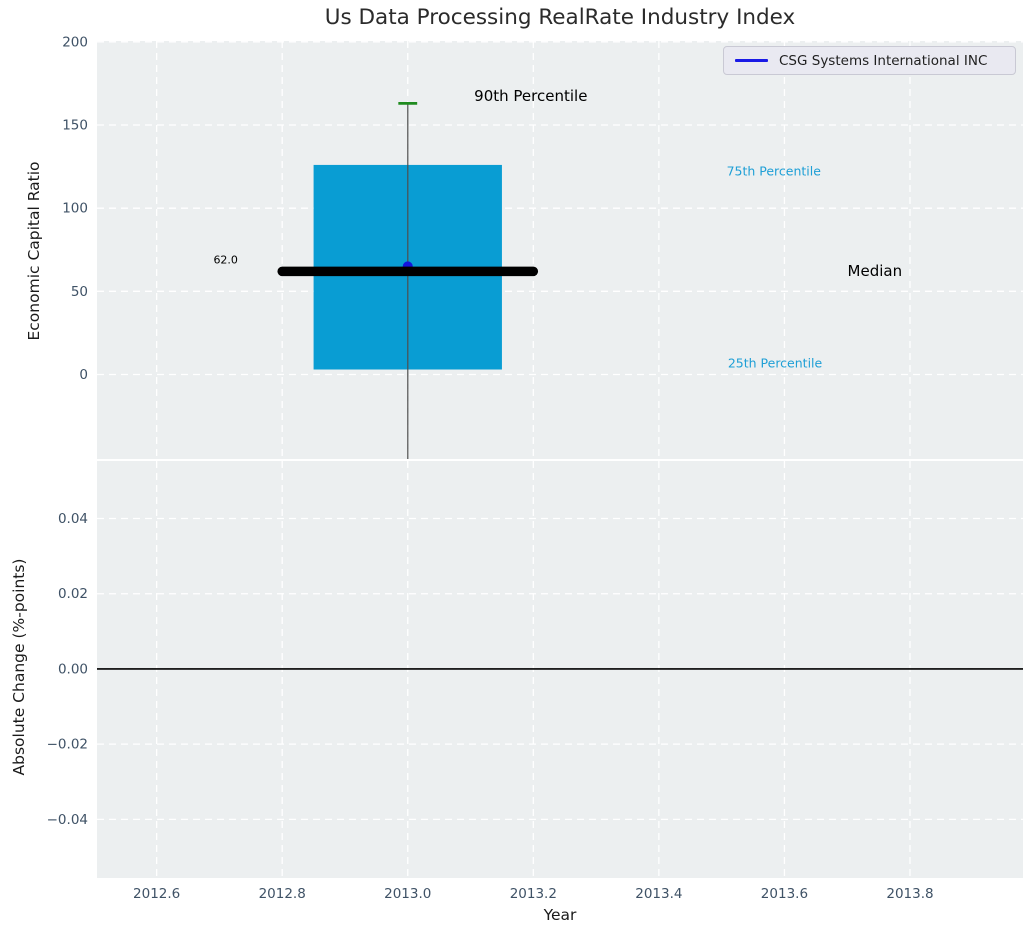  I want to click on top-y-tick-label: 200, so click(75, 42).